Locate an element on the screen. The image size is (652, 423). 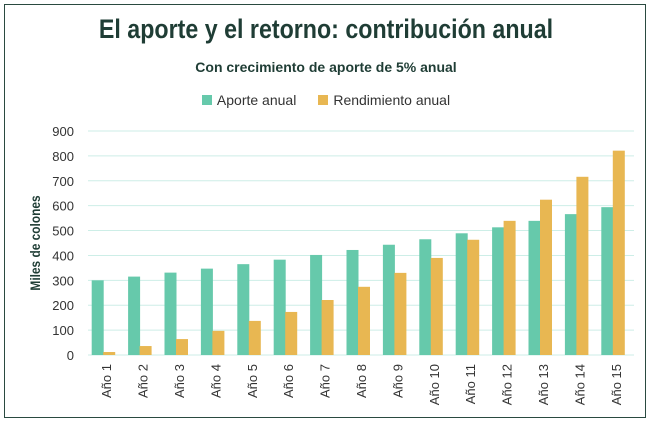
y-axis-label: Miles de colones is located at coordinates (35, 242).